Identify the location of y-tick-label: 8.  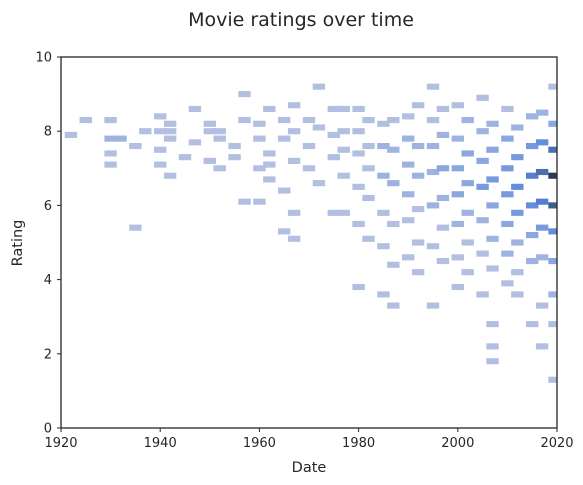
(48, 132).